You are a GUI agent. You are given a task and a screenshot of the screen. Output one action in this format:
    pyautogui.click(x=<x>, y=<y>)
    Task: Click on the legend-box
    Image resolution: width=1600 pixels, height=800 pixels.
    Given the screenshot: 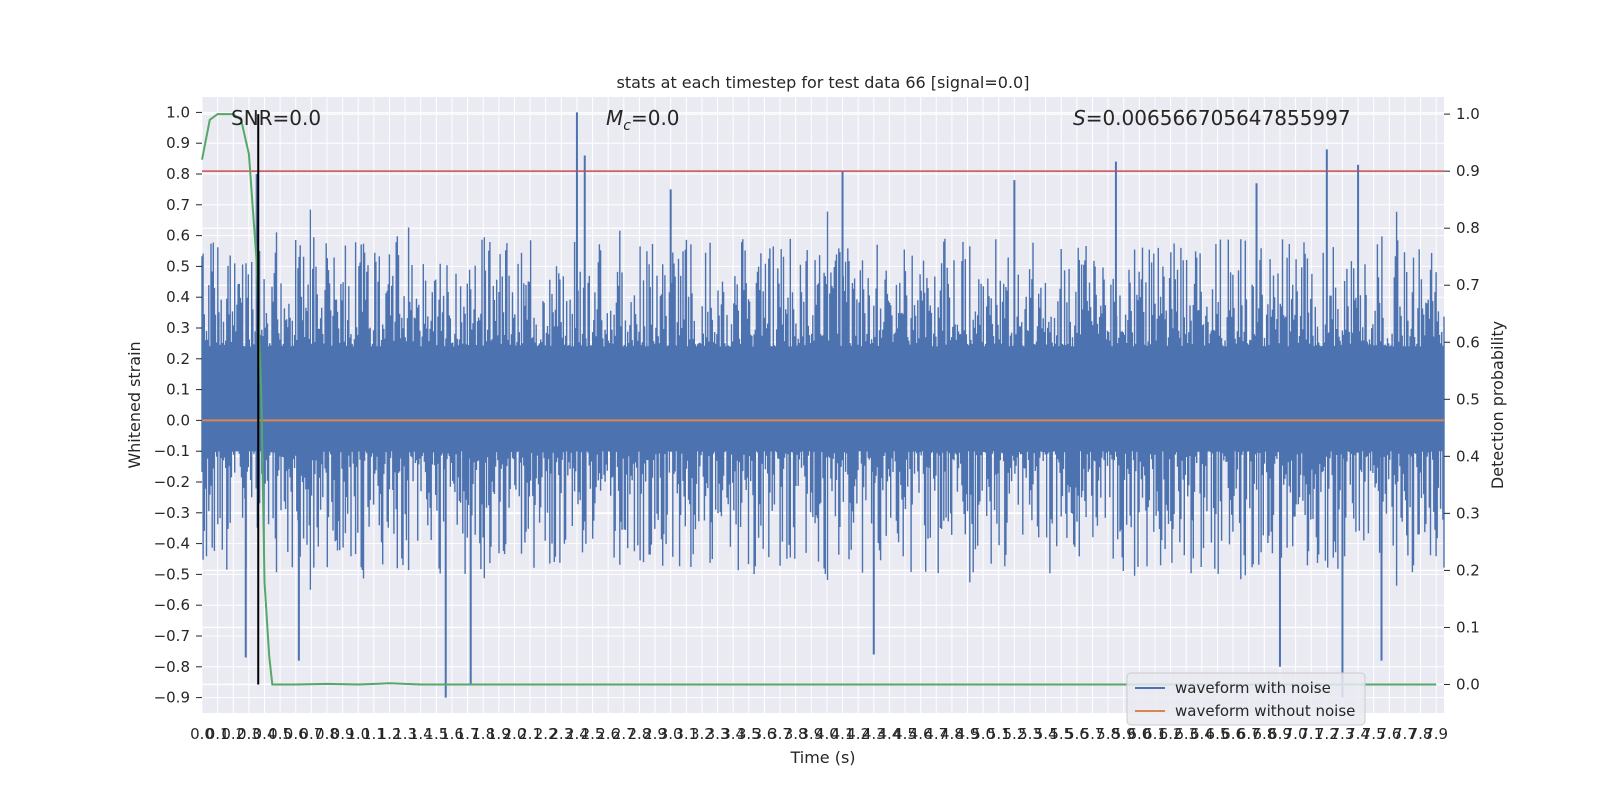 What is the action you would take?
    pyautogui.click(x=1246, y=699)
    